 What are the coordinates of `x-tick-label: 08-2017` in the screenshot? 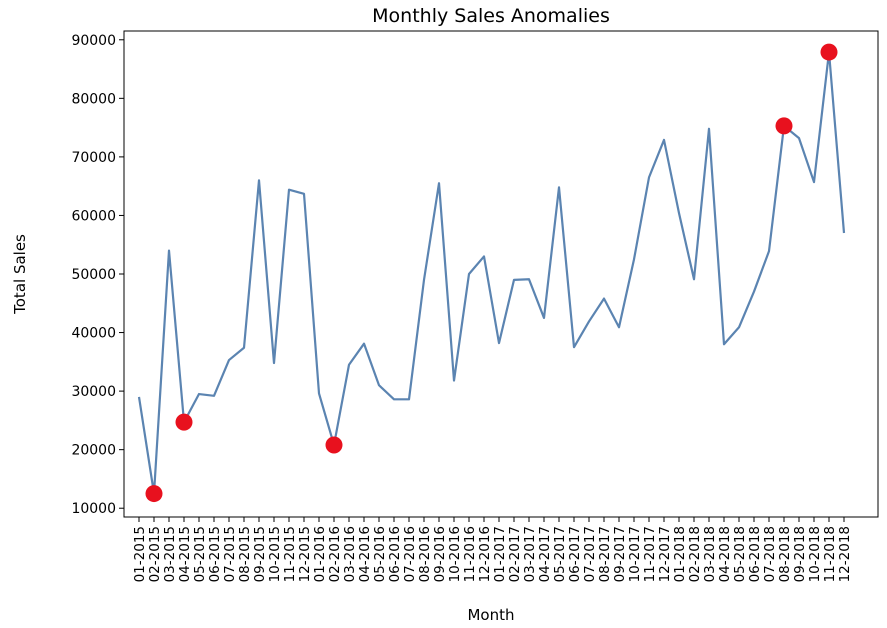 It's located at (605, 554).